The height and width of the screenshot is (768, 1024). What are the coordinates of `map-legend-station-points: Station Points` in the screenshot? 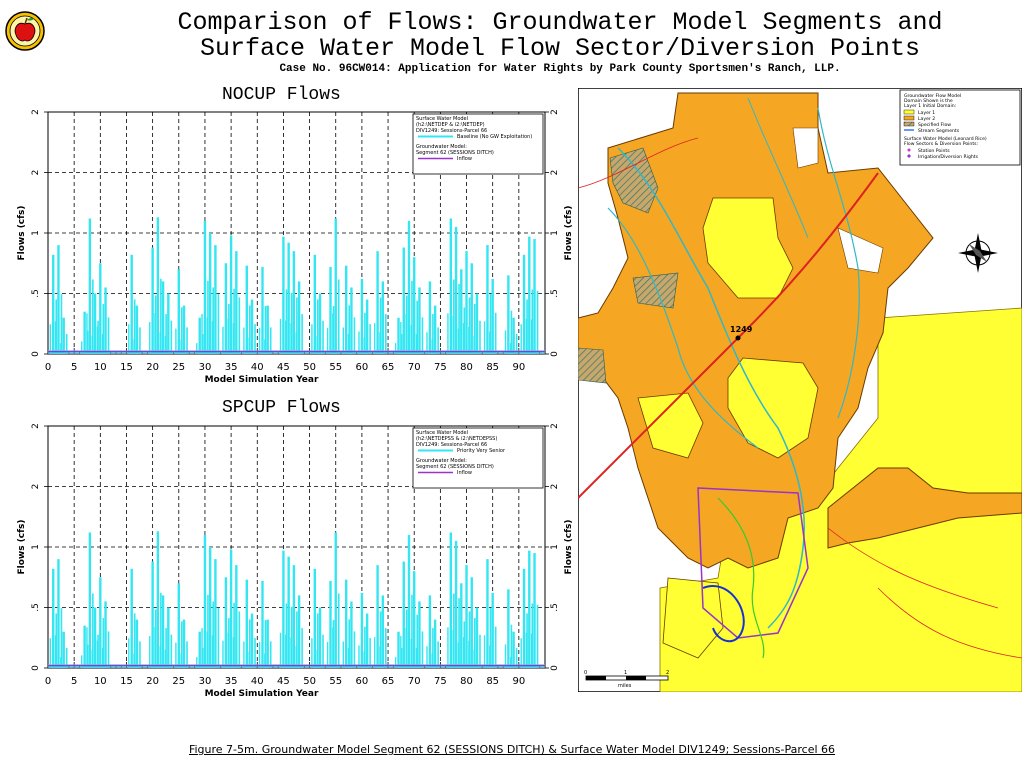 It's located at (934, 151).